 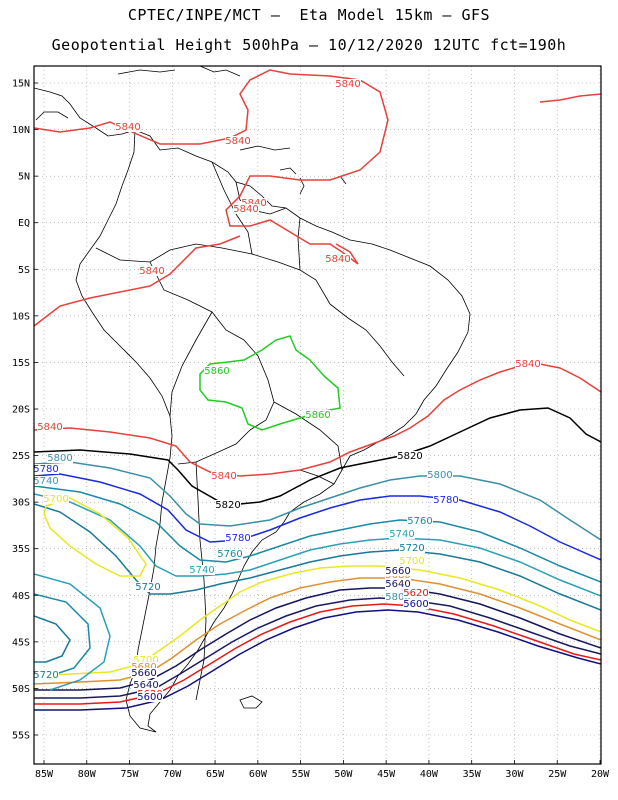 What do you see at coordinates (301, 774) in the screenshot?
I see `longitude-tick-label: 55W` at bounding box center [301, 774].